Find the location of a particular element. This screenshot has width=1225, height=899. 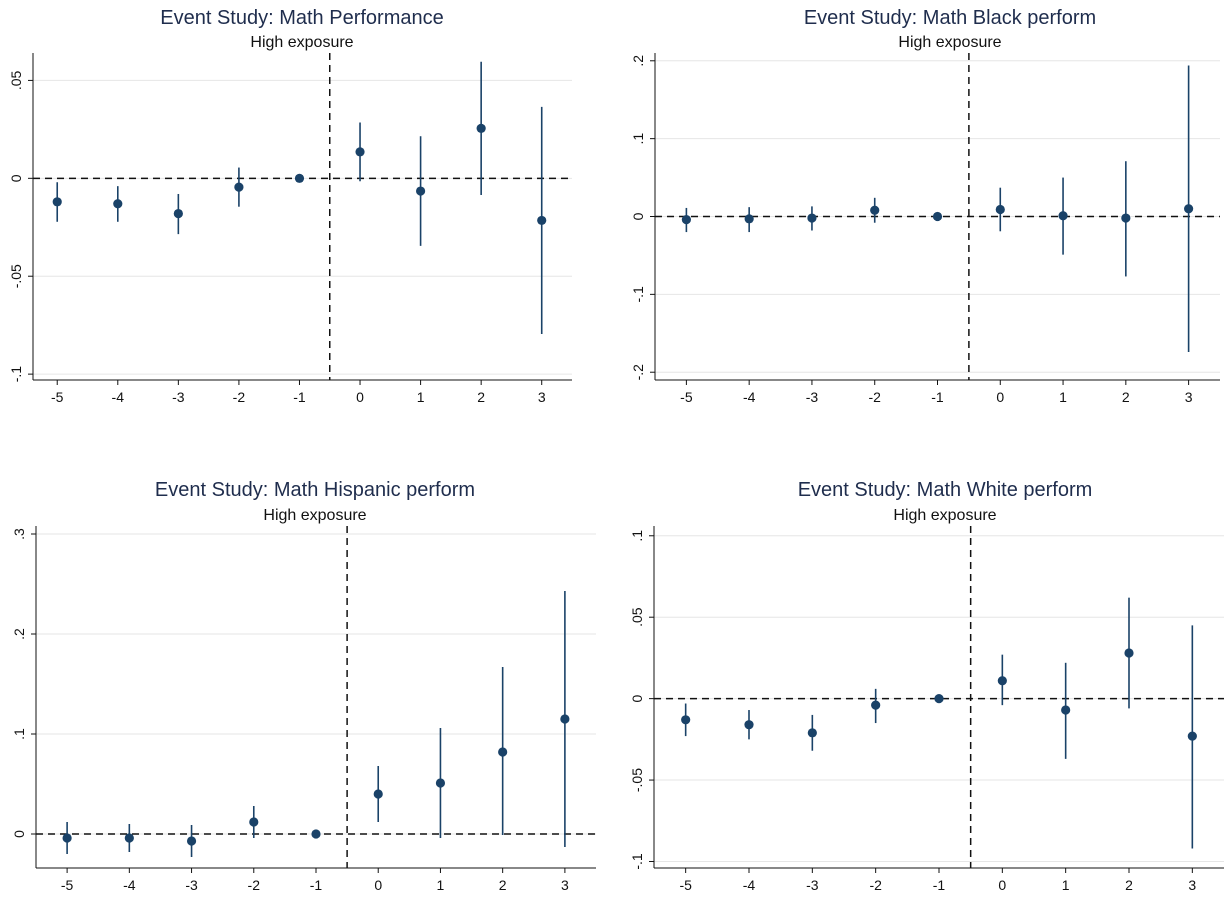

chart-title: Event Study: Math Hispanic perform is located at coordinates (315, 490).